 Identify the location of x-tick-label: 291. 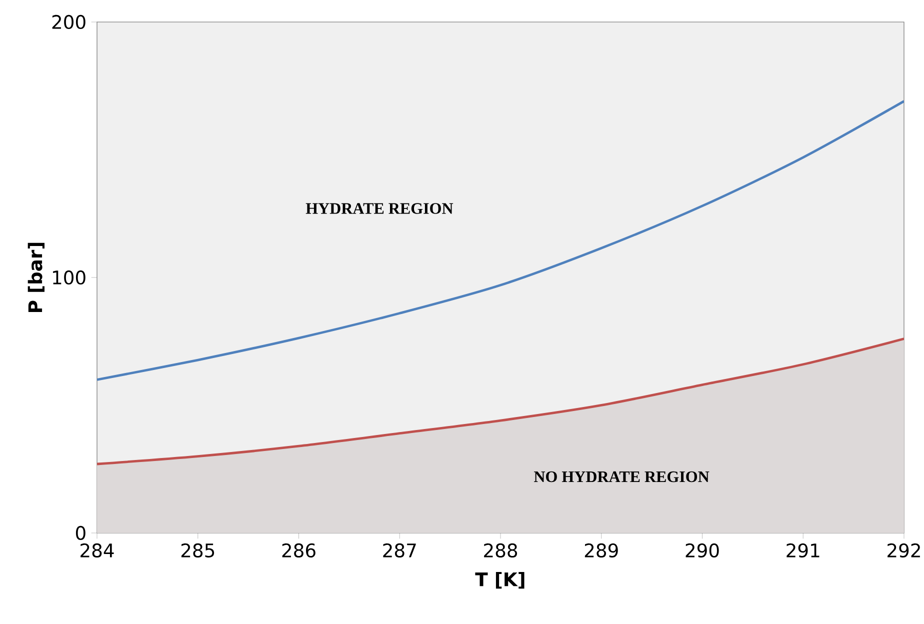
(803, 550).